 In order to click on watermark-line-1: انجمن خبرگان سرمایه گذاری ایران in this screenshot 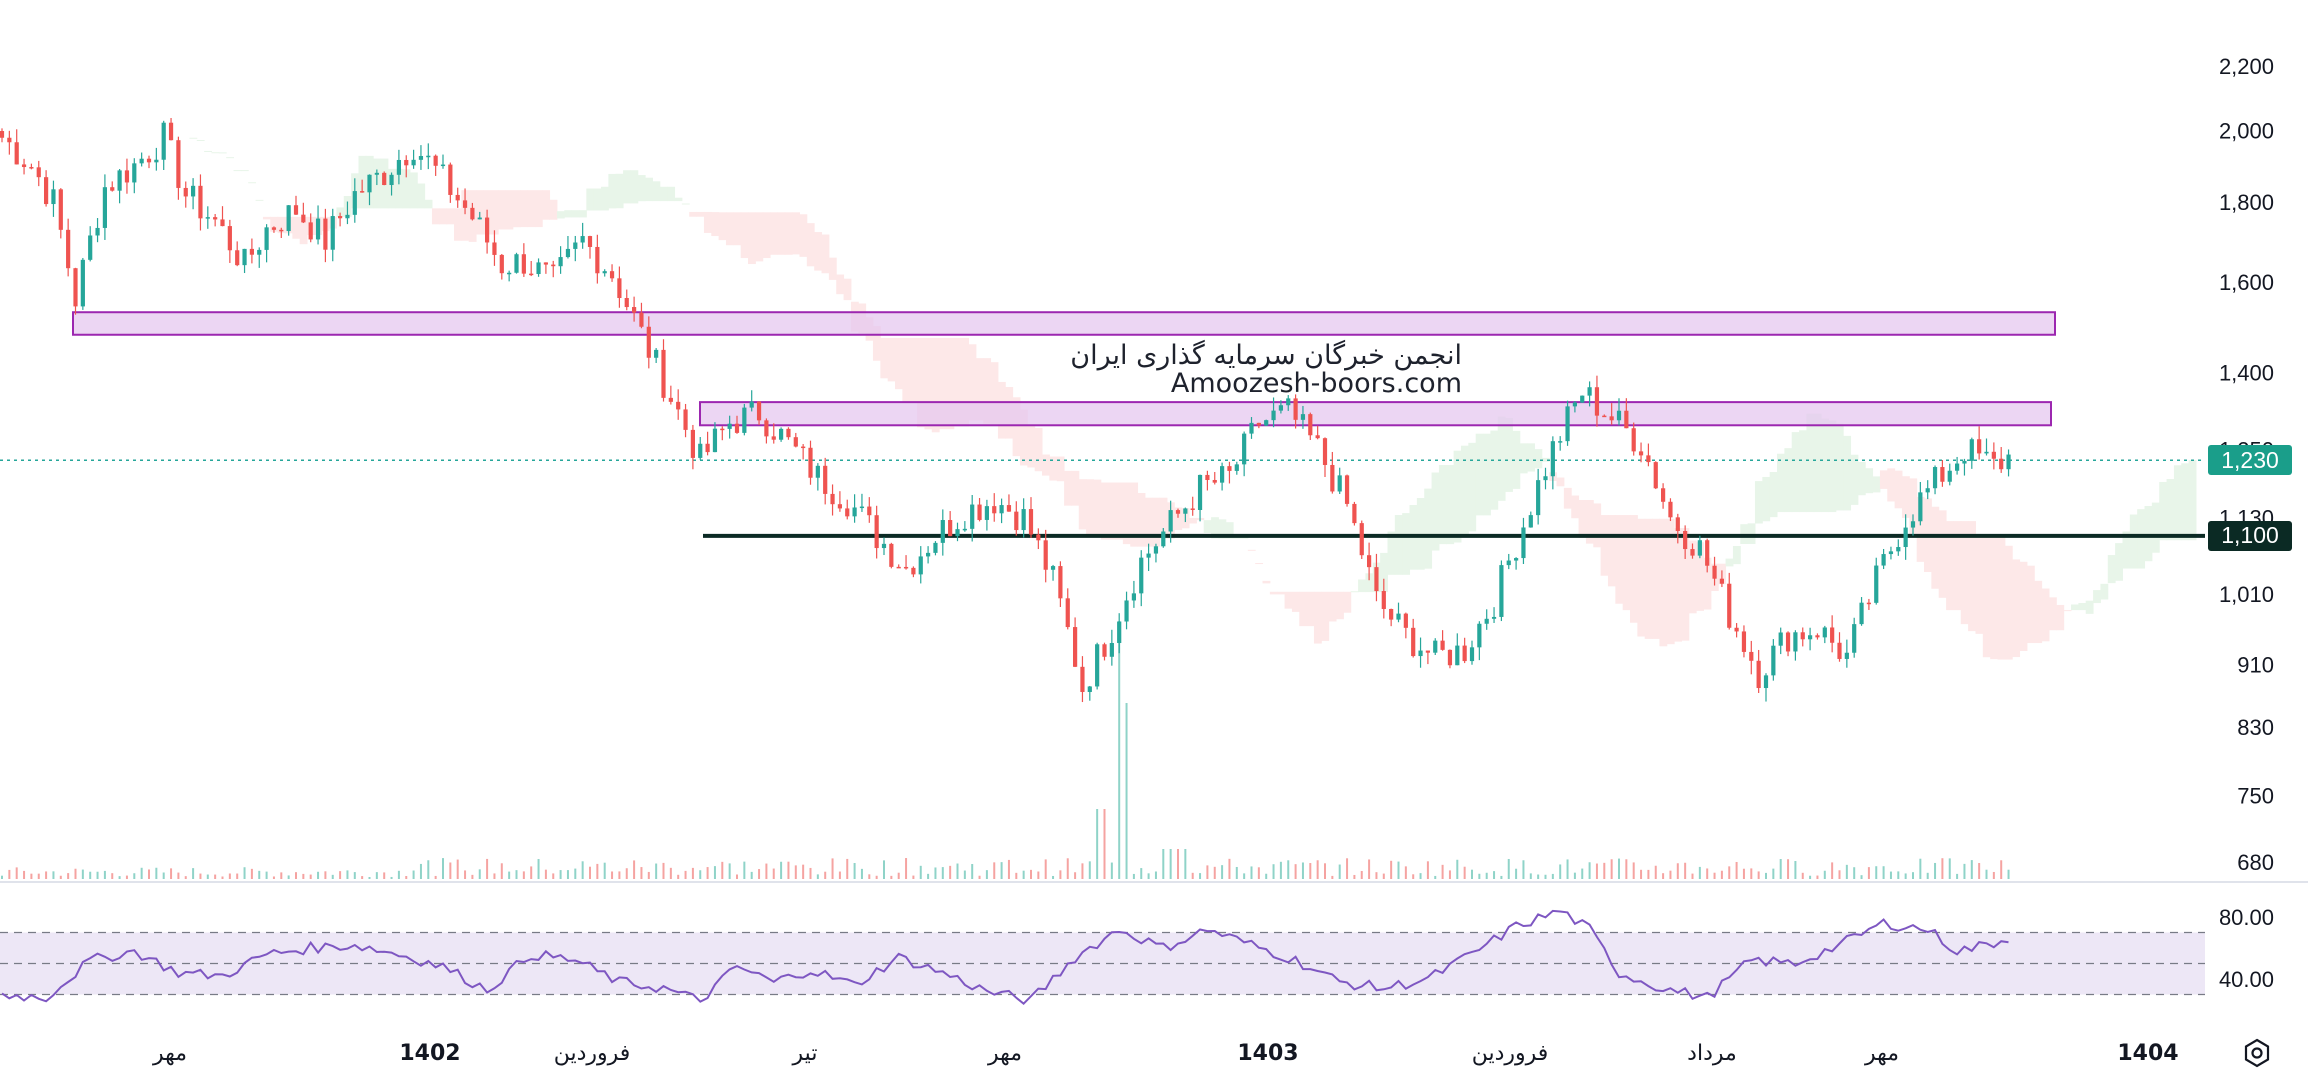, I will do `click(1266, 355)`.